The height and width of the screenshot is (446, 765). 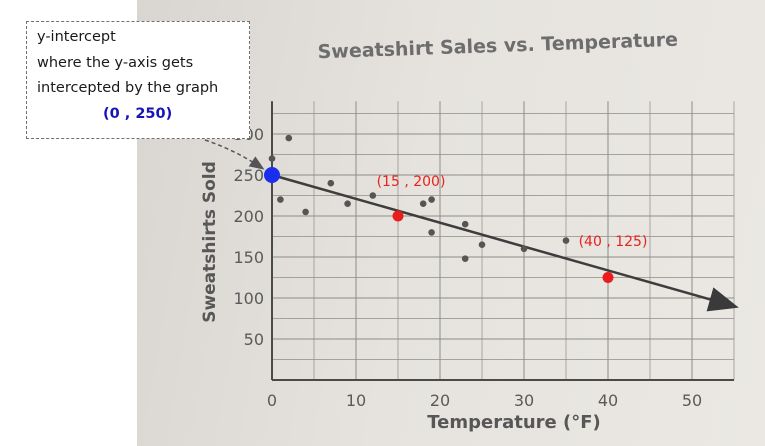 I want to click on x-axis-title: Temperature (°F), so click(x=514, y=422).